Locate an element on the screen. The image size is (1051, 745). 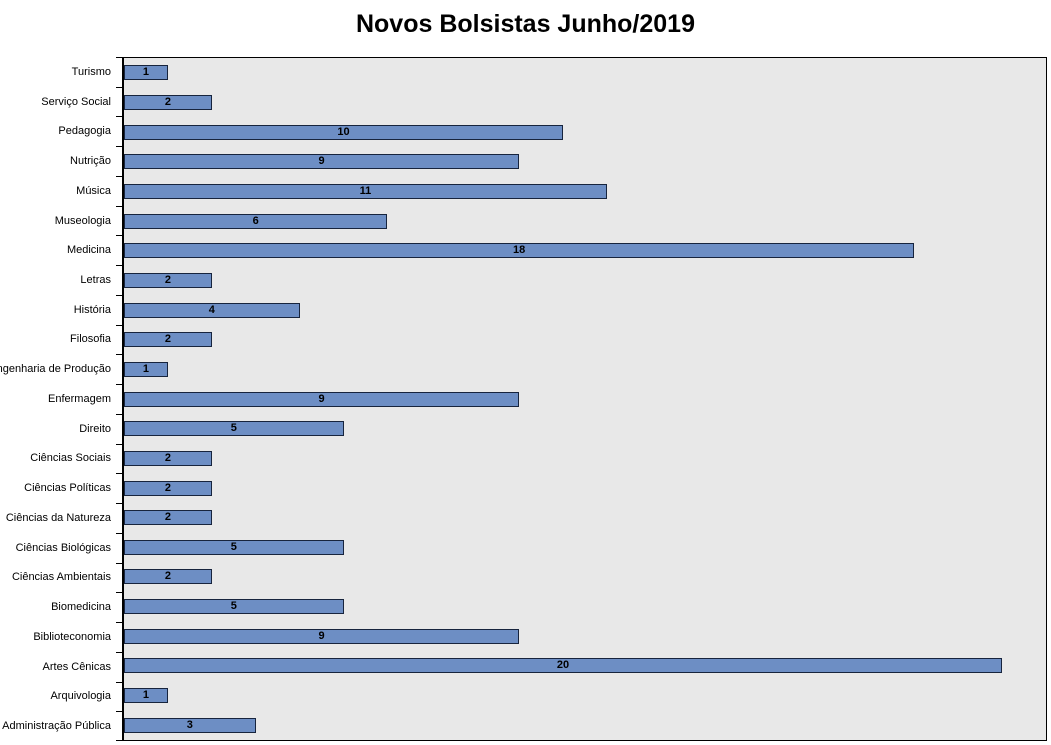
bar: 11 is located at coordinates (365, 191).